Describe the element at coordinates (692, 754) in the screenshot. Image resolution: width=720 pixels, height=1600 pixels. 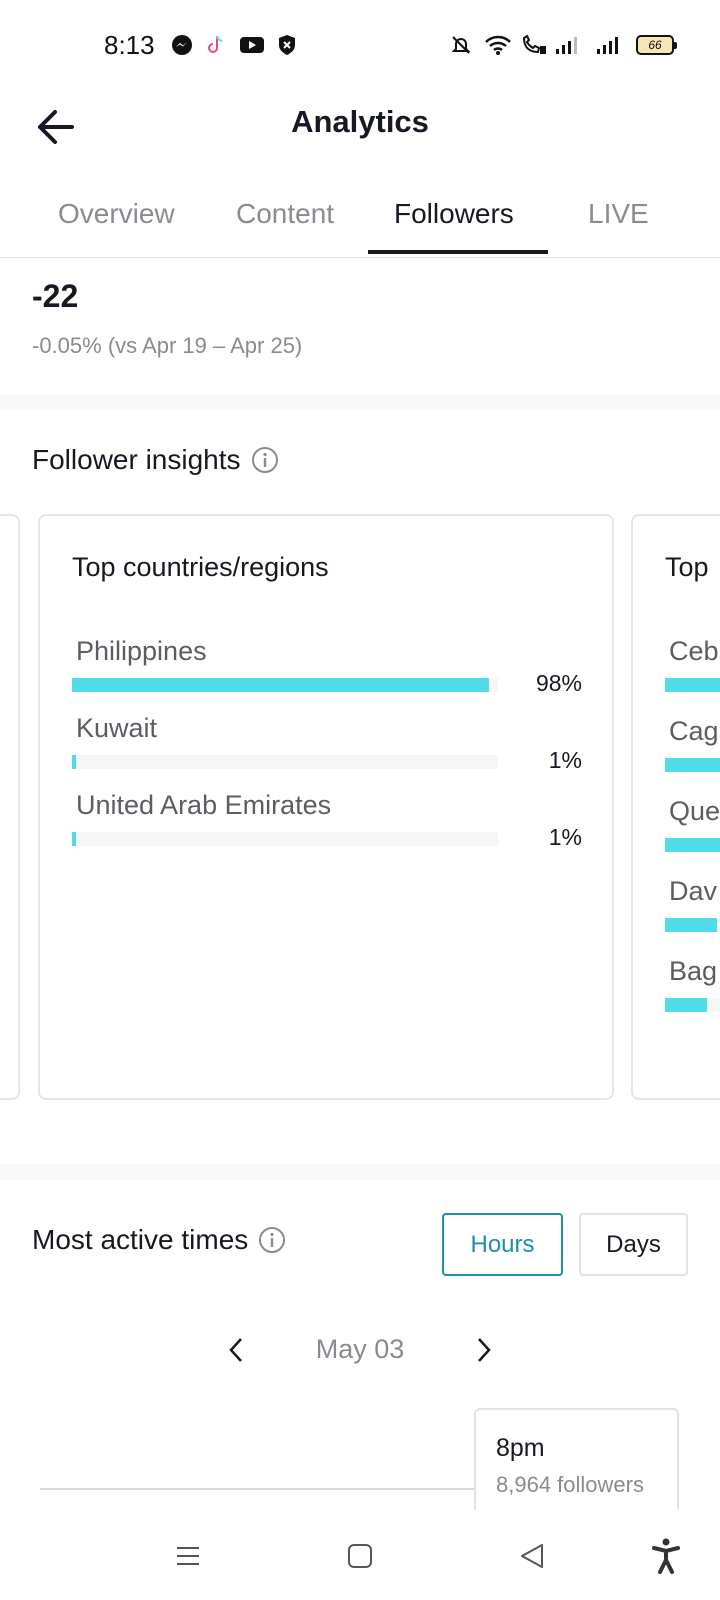
I see `city-row: Cag` at that location.